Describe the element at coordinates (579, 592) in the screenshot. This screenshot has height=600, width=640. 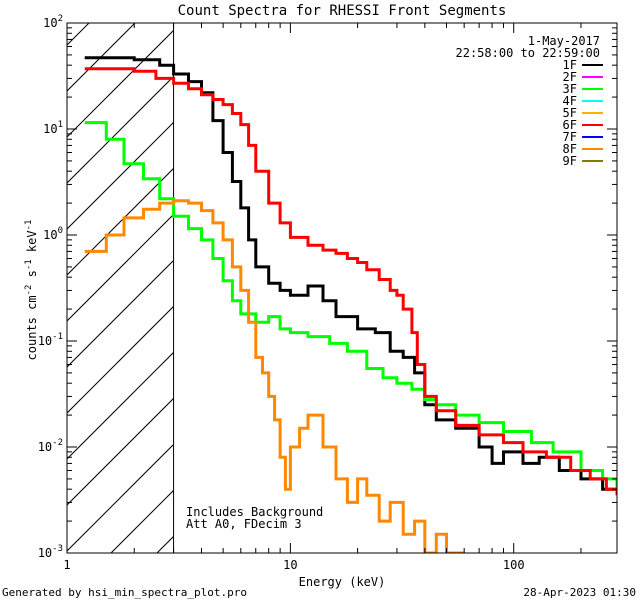
I see `footer-timestamp: 28-Apr-2023 01:30` at that location.